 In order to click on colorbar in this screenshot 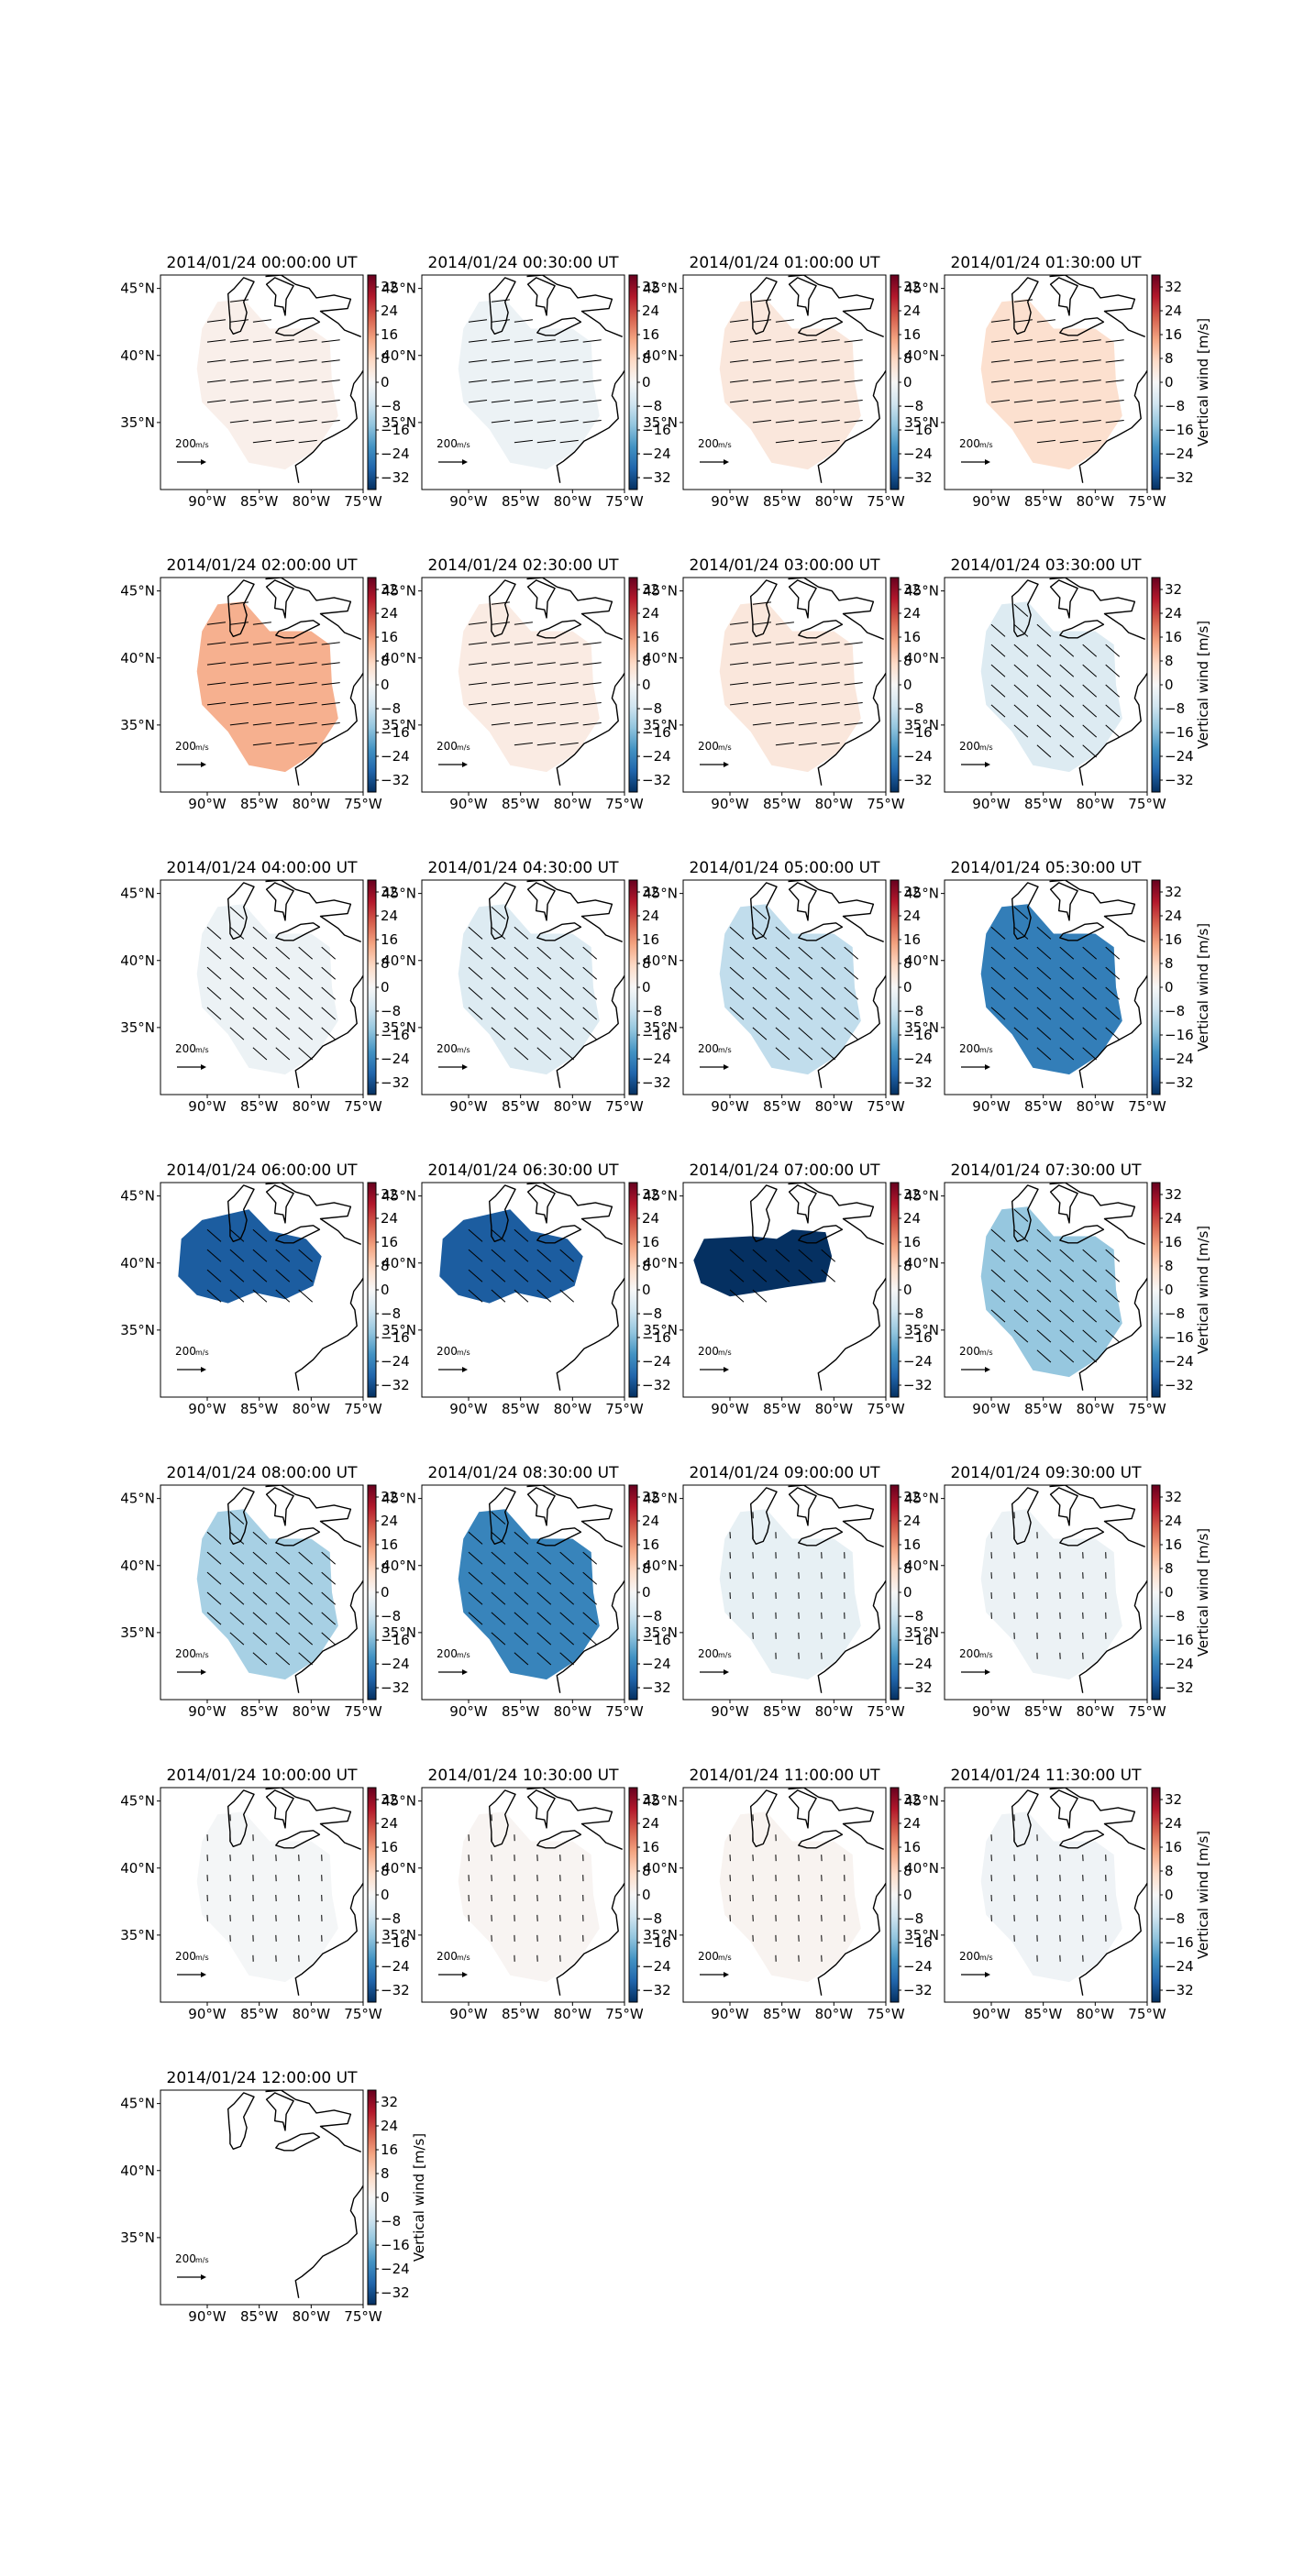, I will do `click(1156, 1290)`.